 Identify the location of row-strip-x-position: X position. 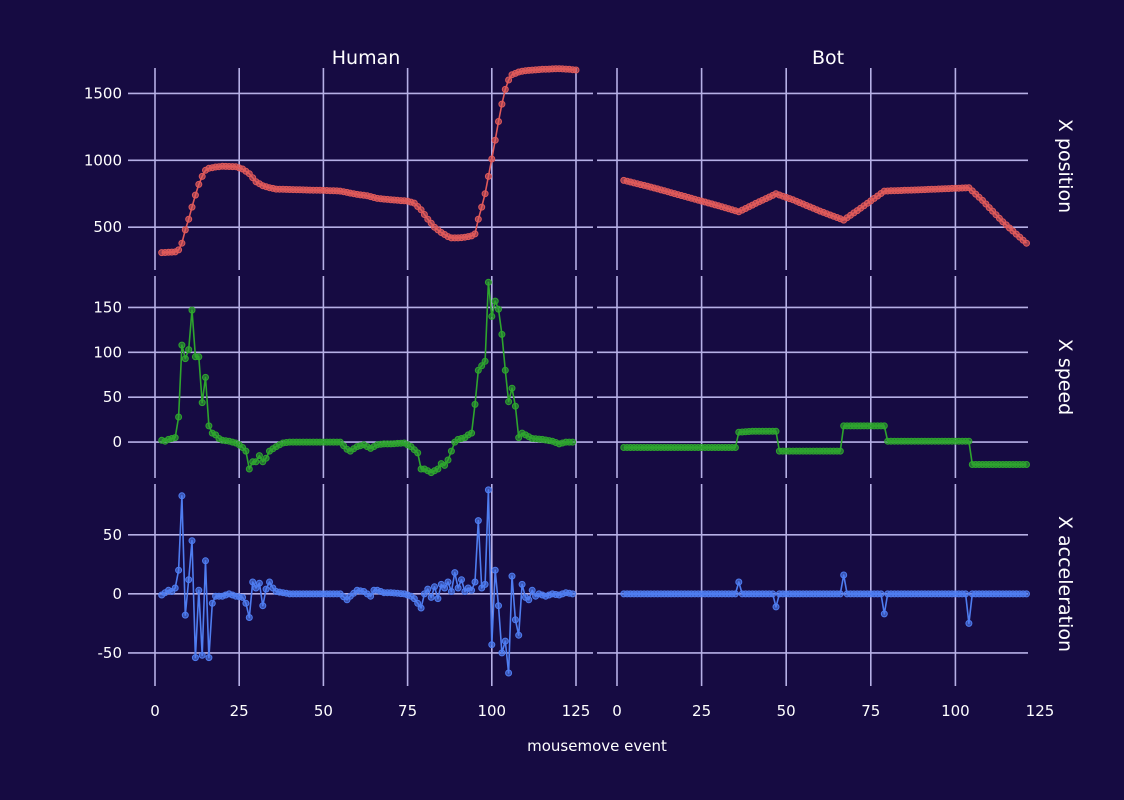
(1065, 166).